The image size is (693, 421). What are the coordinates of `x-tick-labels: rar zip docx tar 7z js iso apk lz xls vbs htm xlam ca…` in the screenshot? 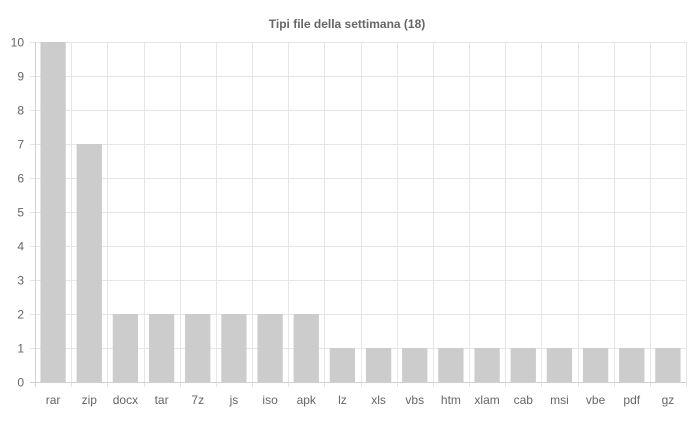 It's located at (360, 400).